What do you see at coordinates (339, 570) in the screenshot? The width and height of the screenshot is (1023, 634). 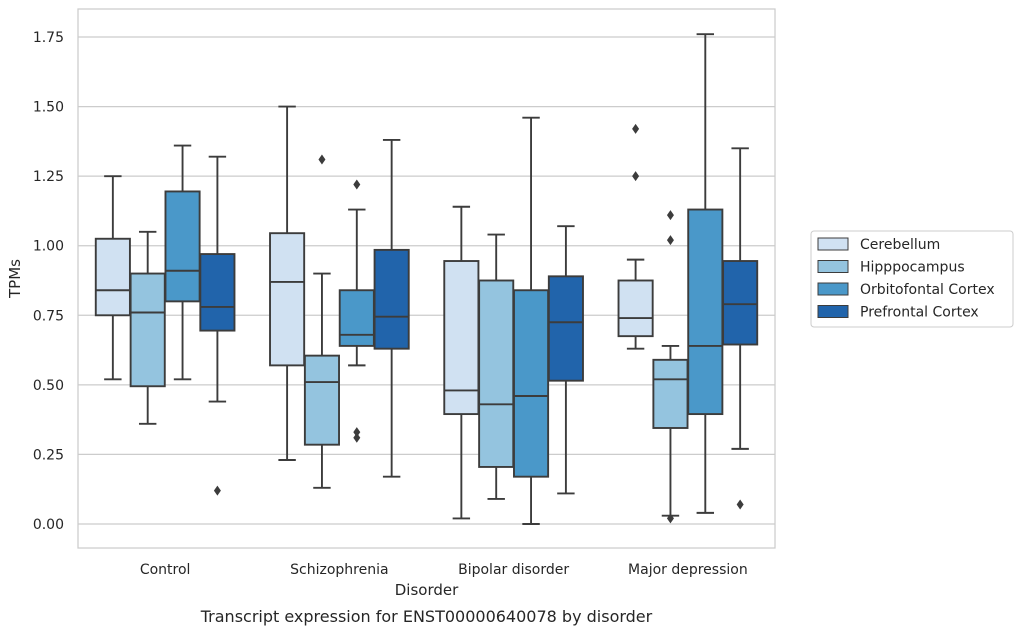 I see `x-tick-label: Schizophrenia` at bounding box center [339, 570].